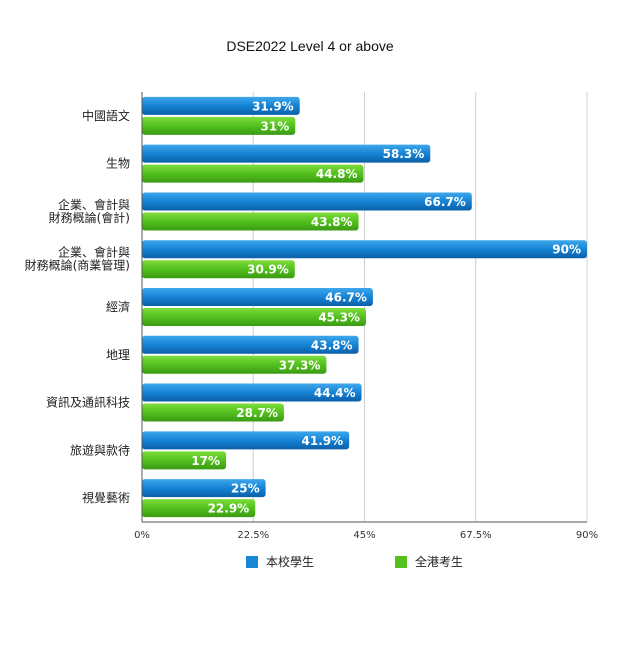 This screenshot has height=655, width=620. What do you see at coordinates (88, 402) in the screenshot?
I see `category-label: 資訊及通訊科技` at bounding box center [88, 402].